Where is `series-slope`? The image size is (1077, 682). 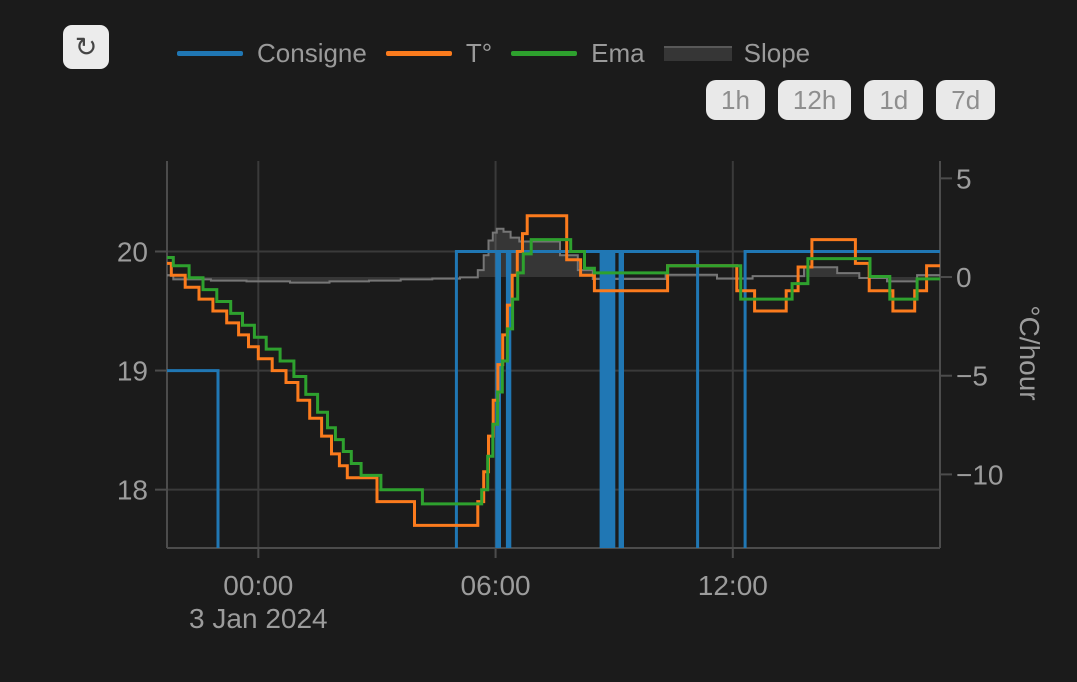
series-slope is located at coordinates (553, 255).